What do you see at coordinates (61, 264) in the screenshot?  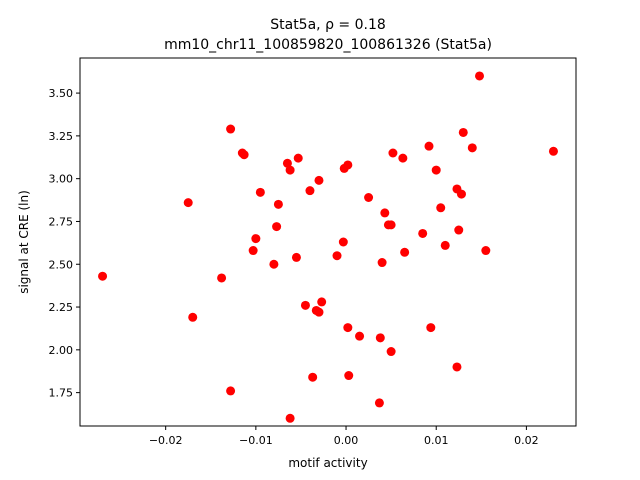 I see `y-tick-label: 2.50` at bounding box center [61, 264].